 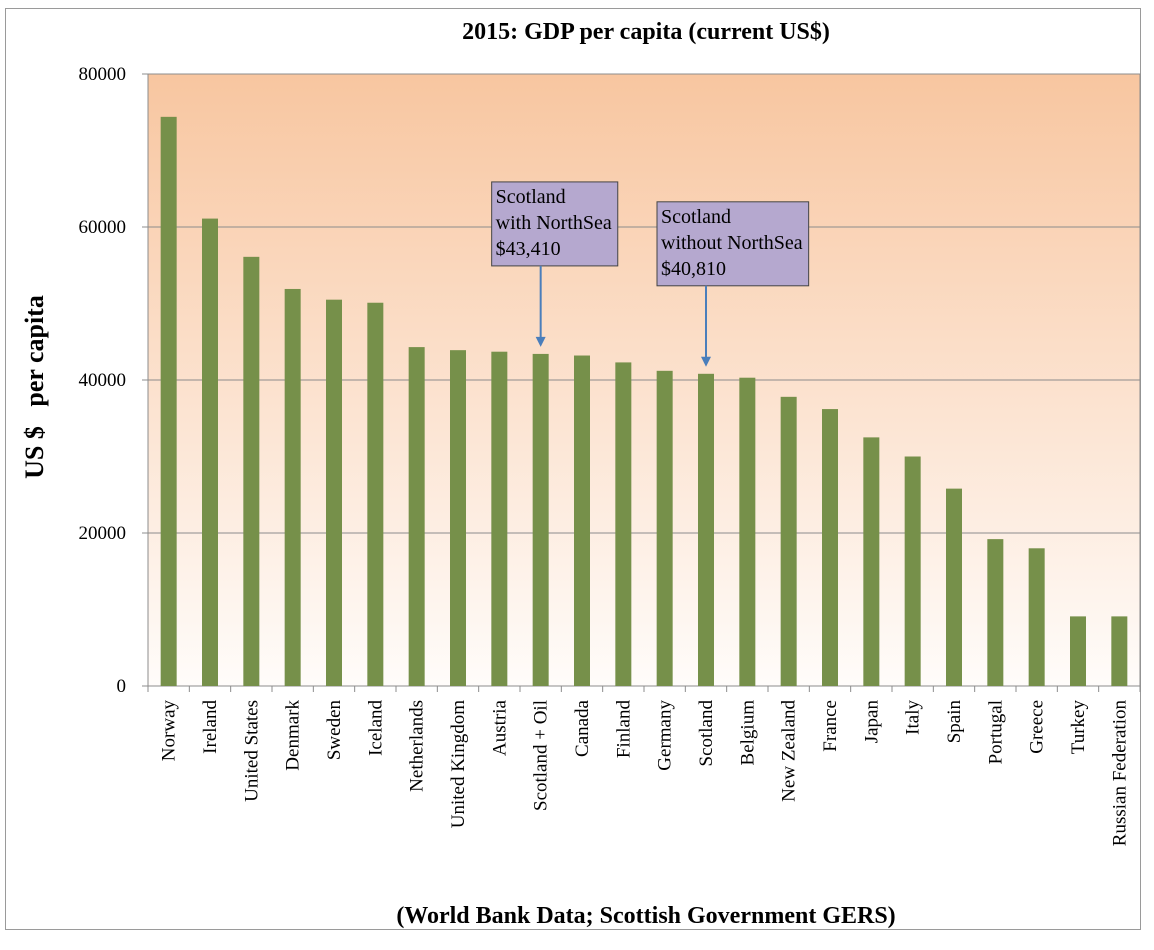 What do you see at coordinates (334, 730) in the screenshot?
I see `x-category-label: Sweden` at bounding box center [334, 730].